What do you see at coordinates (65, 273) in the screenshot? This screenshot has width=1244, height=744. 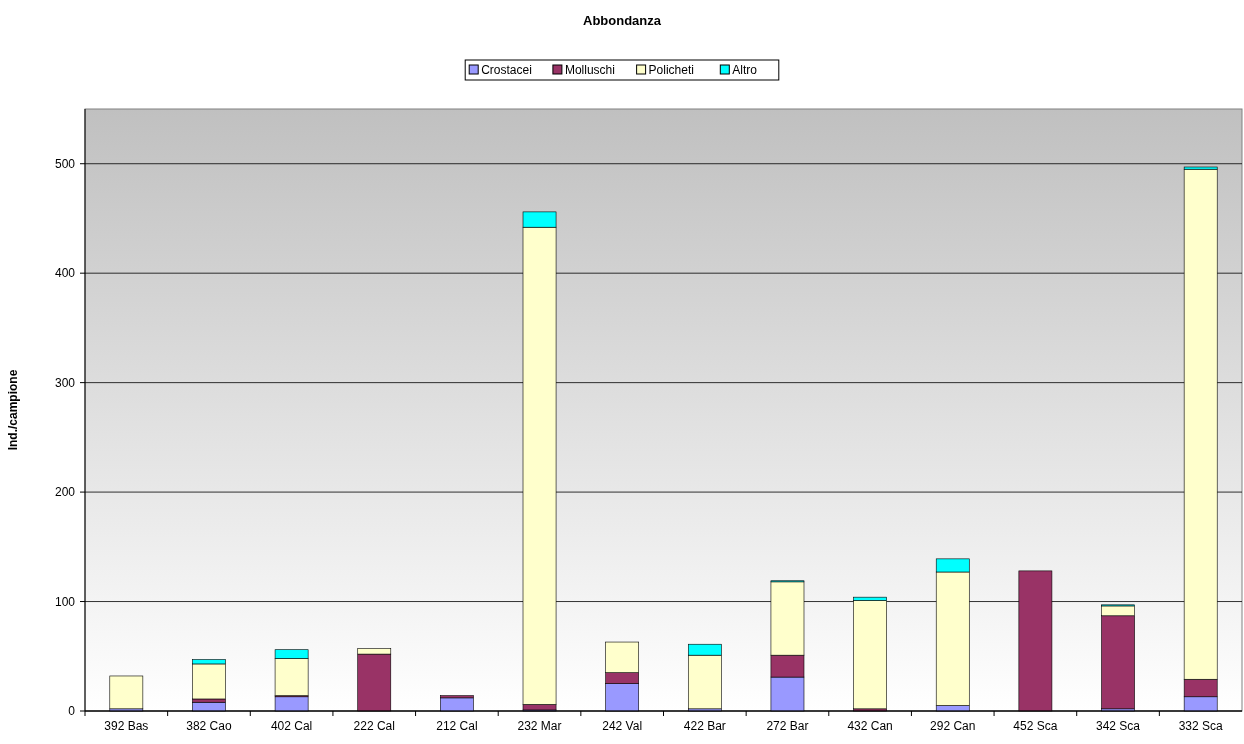 I see `y-tick-label: 400` at bounding box center [65, 273].